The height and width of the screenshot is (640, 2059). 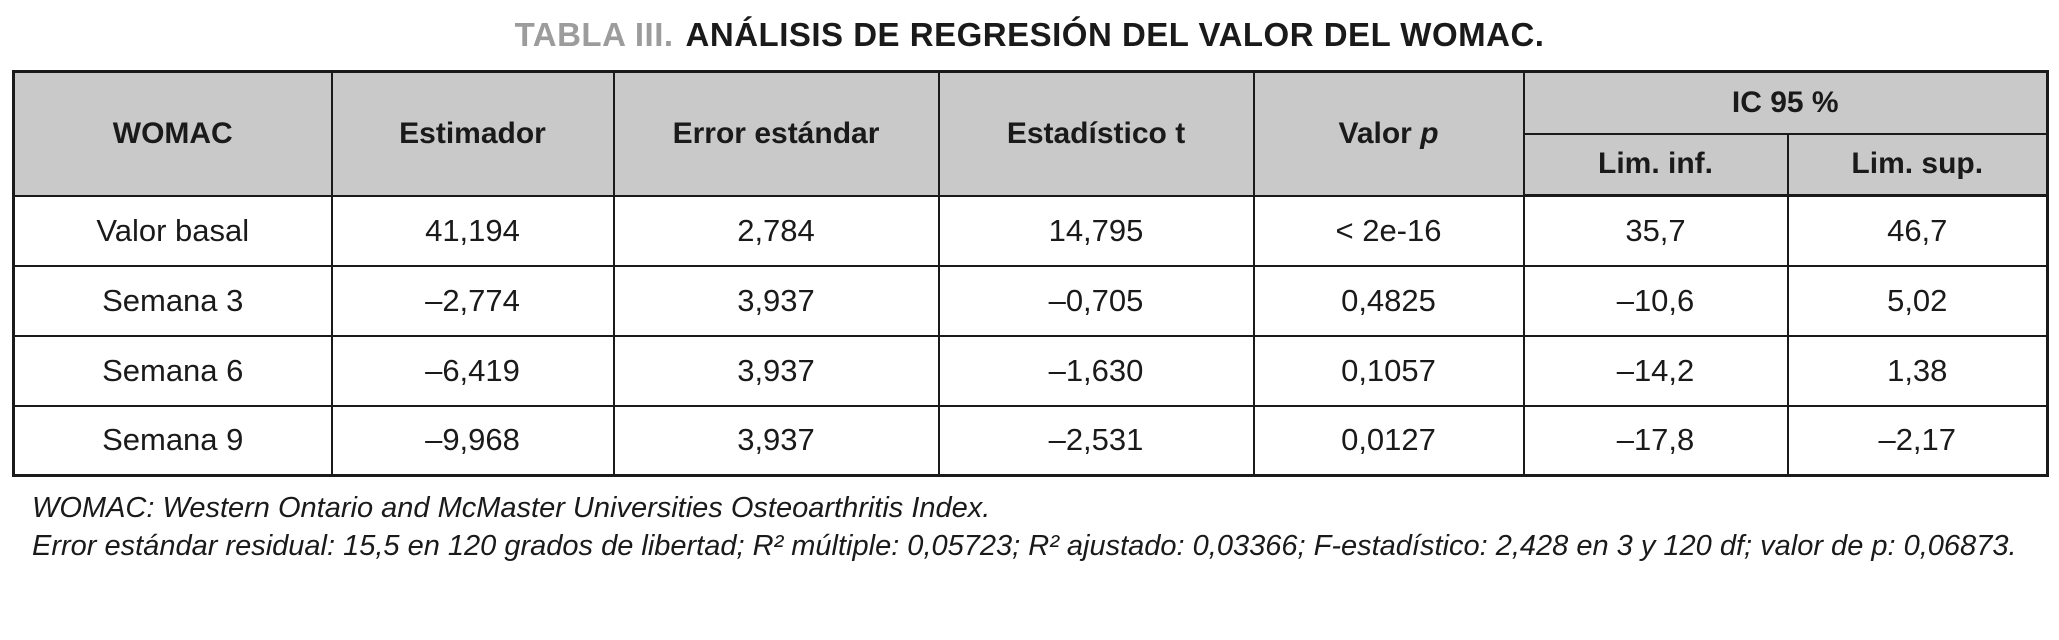 I want to click on cell-estadistico-t: –0,705, so click(x=1096, y=300).